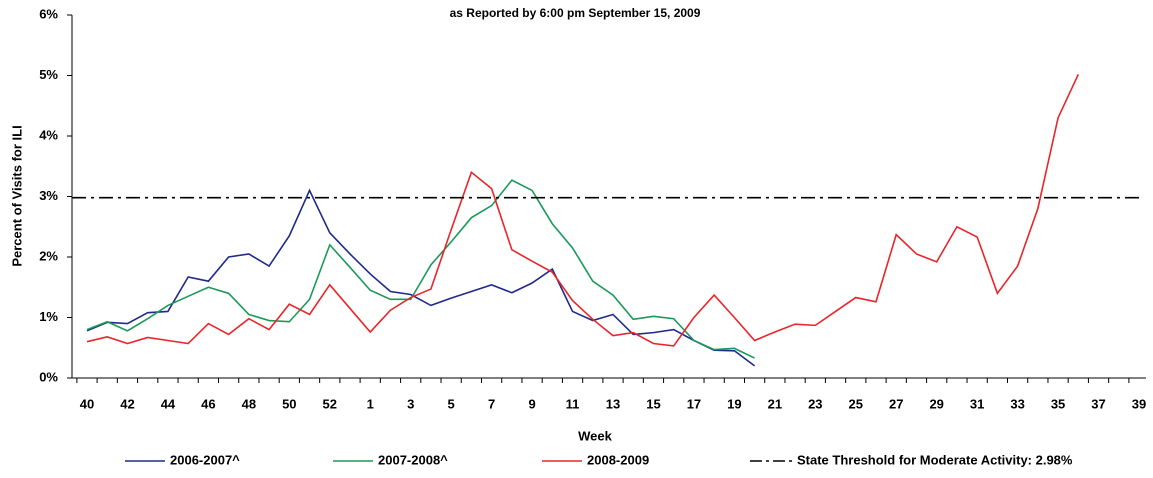 Image resolution: width=1153 pixels, height=478 pixels. I want to click on x-tick-label: 19, so click(734, 403).